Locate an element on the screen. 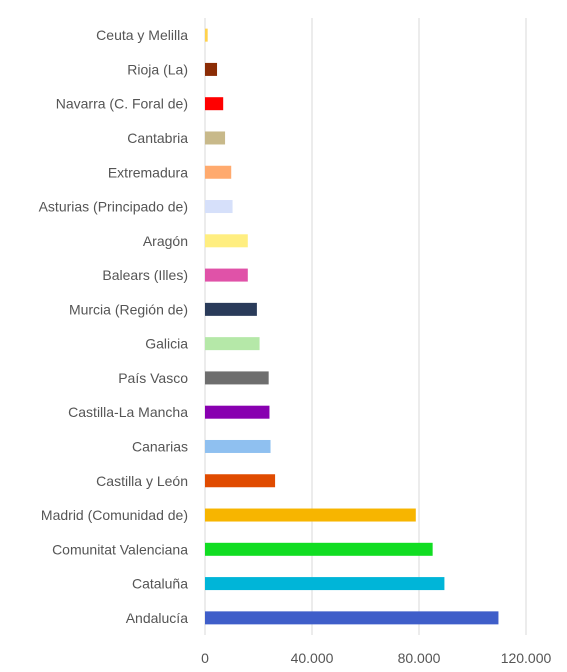 This screenshot has height=672, width=567. category-label: Cataluña is located at coordinates (160, 584).